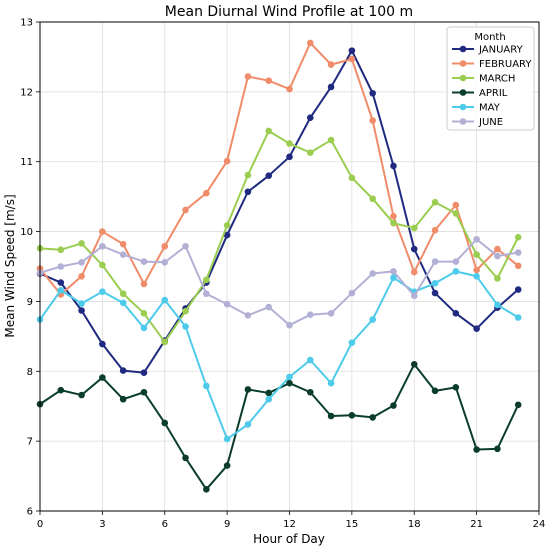  I want to click on y-axis-label: Mean Wind Speed [m/s], so click(10, 265).